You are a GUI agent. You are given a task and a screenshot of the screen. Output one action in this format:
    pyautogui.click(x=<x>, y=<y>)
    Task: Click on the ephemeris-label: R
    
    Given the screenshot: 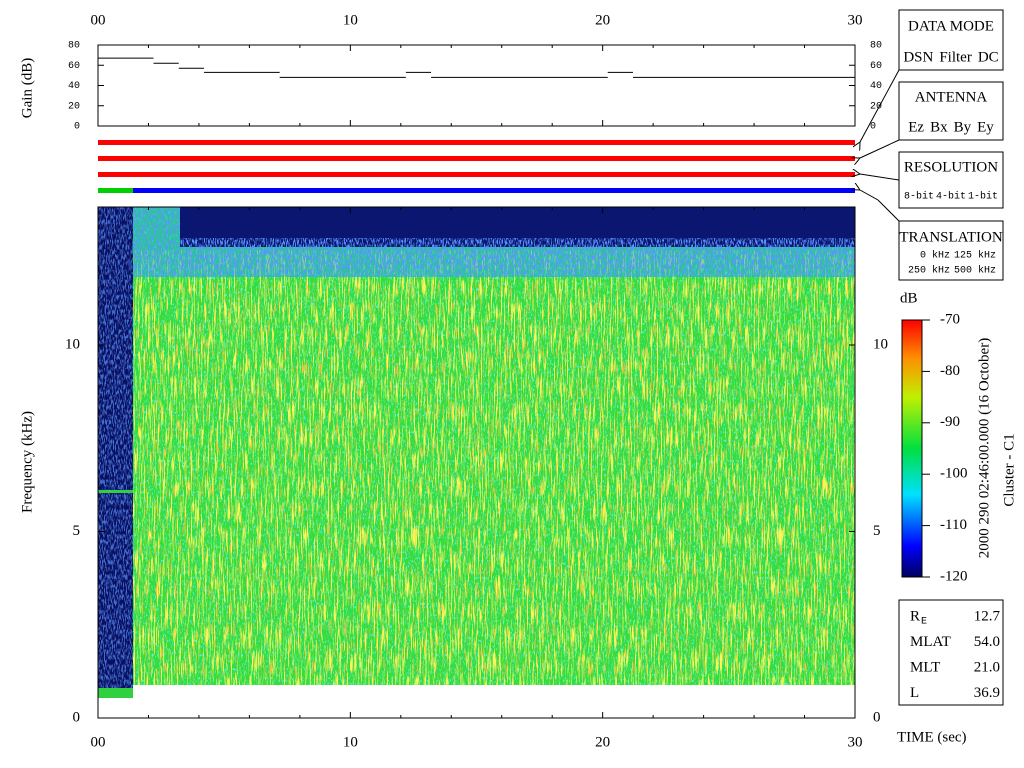 What is the action you would take?
    pyautogui.click(x=915, y=616)
    